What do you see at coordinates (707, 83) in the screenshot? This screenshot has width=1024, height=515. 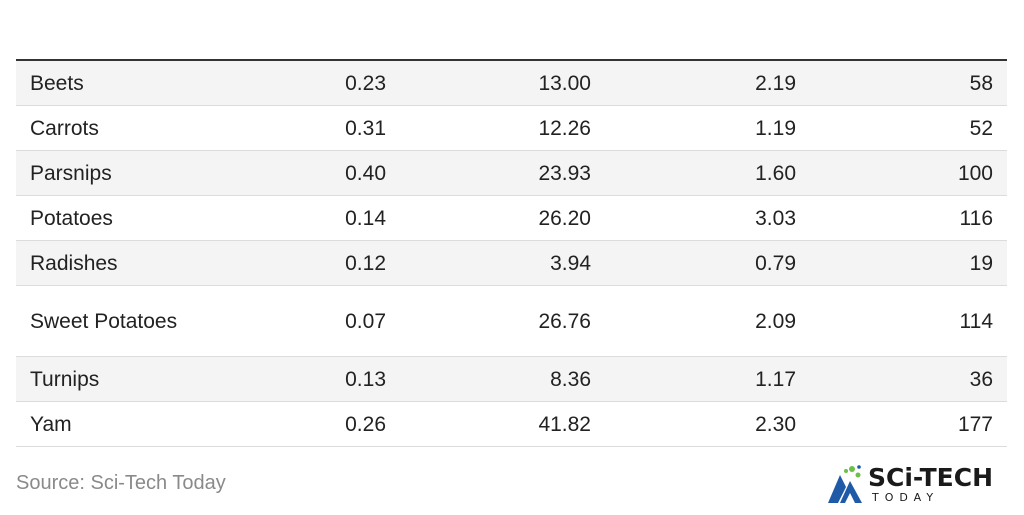 I see `value-cell: 2.19` at bounding box center [707, 83].